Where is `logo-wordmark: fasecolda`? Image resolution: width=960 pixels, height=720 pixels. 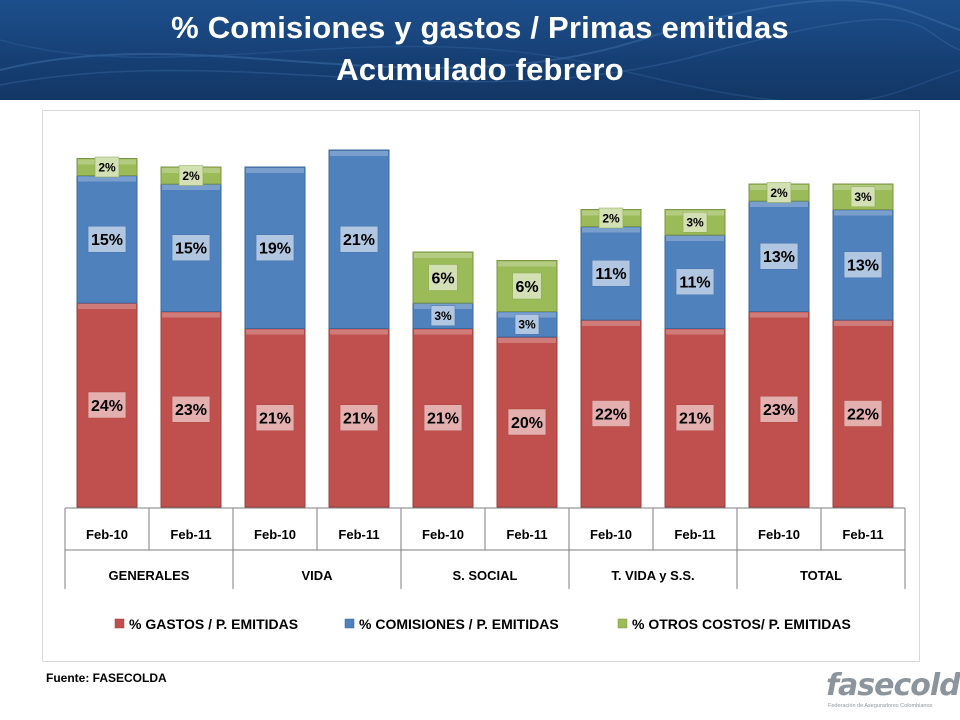 logo-wordmark: fasecolda is located at coordinates (893, 685).